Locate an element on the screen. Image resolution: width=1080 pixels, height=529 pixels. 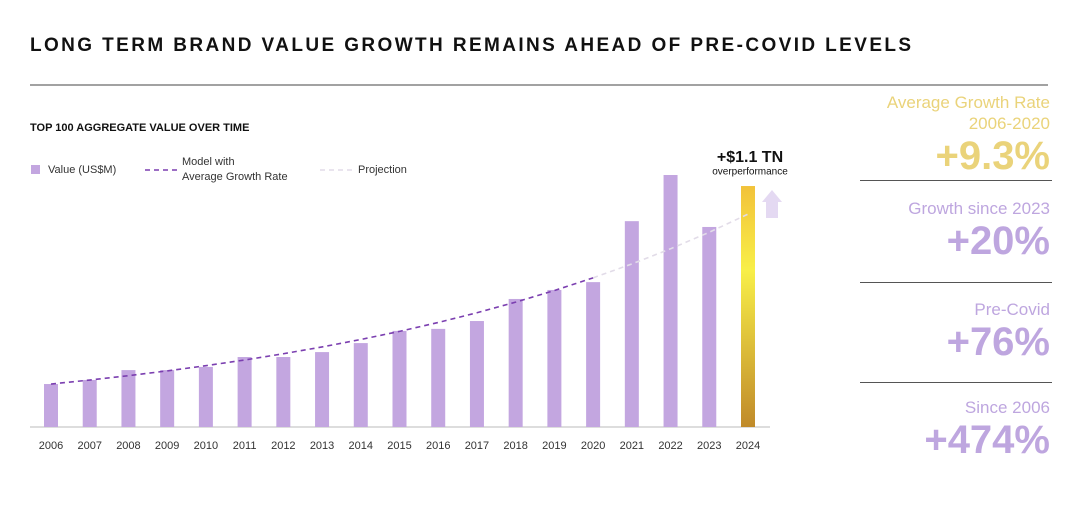
stat-label: Average Growth Rate is located at coordinates (968, 102).